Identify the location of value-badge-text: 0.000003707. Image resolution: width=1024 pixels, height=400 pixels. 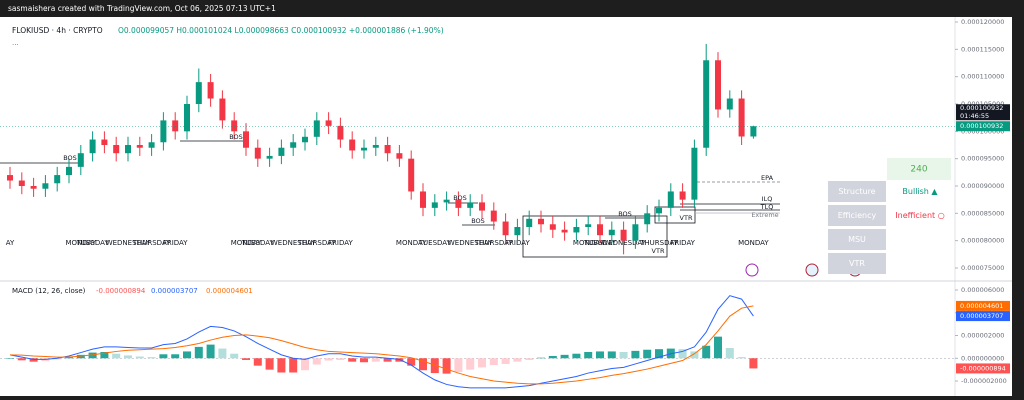
(981, 316).